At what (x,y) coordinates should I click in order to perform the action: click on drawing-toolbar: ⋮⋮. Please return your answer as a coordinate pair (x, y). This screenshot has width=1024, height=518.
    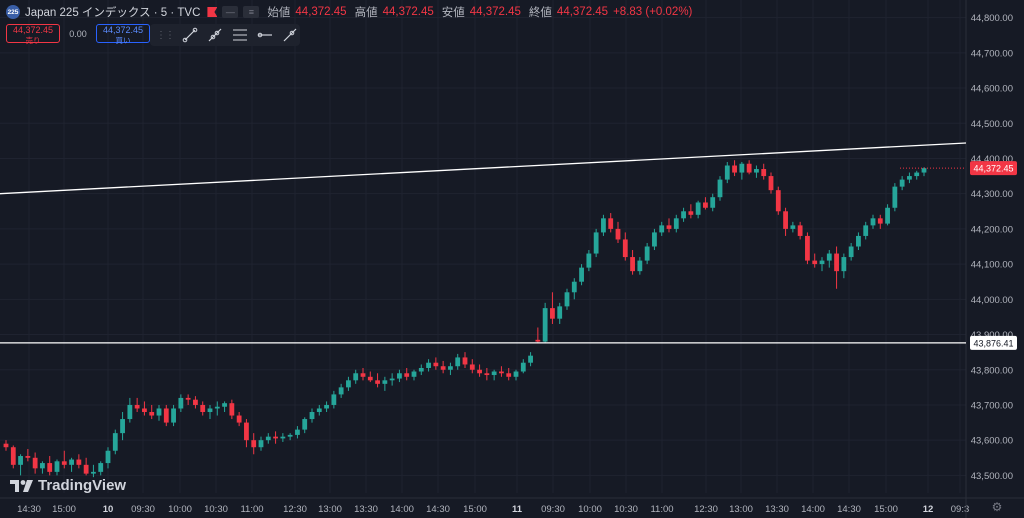
    Looking at the image, I should click on (225, 35).